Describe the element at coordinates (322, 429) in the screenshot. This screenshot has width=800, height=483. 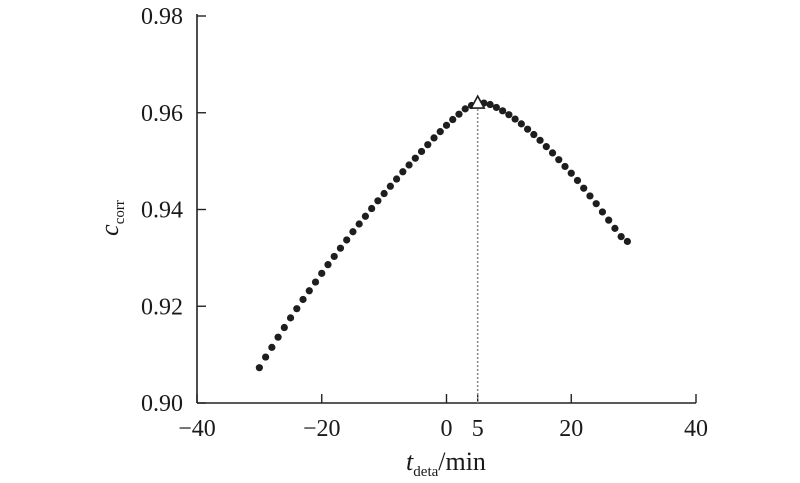
I see `x-tick-label: −20` at that location.